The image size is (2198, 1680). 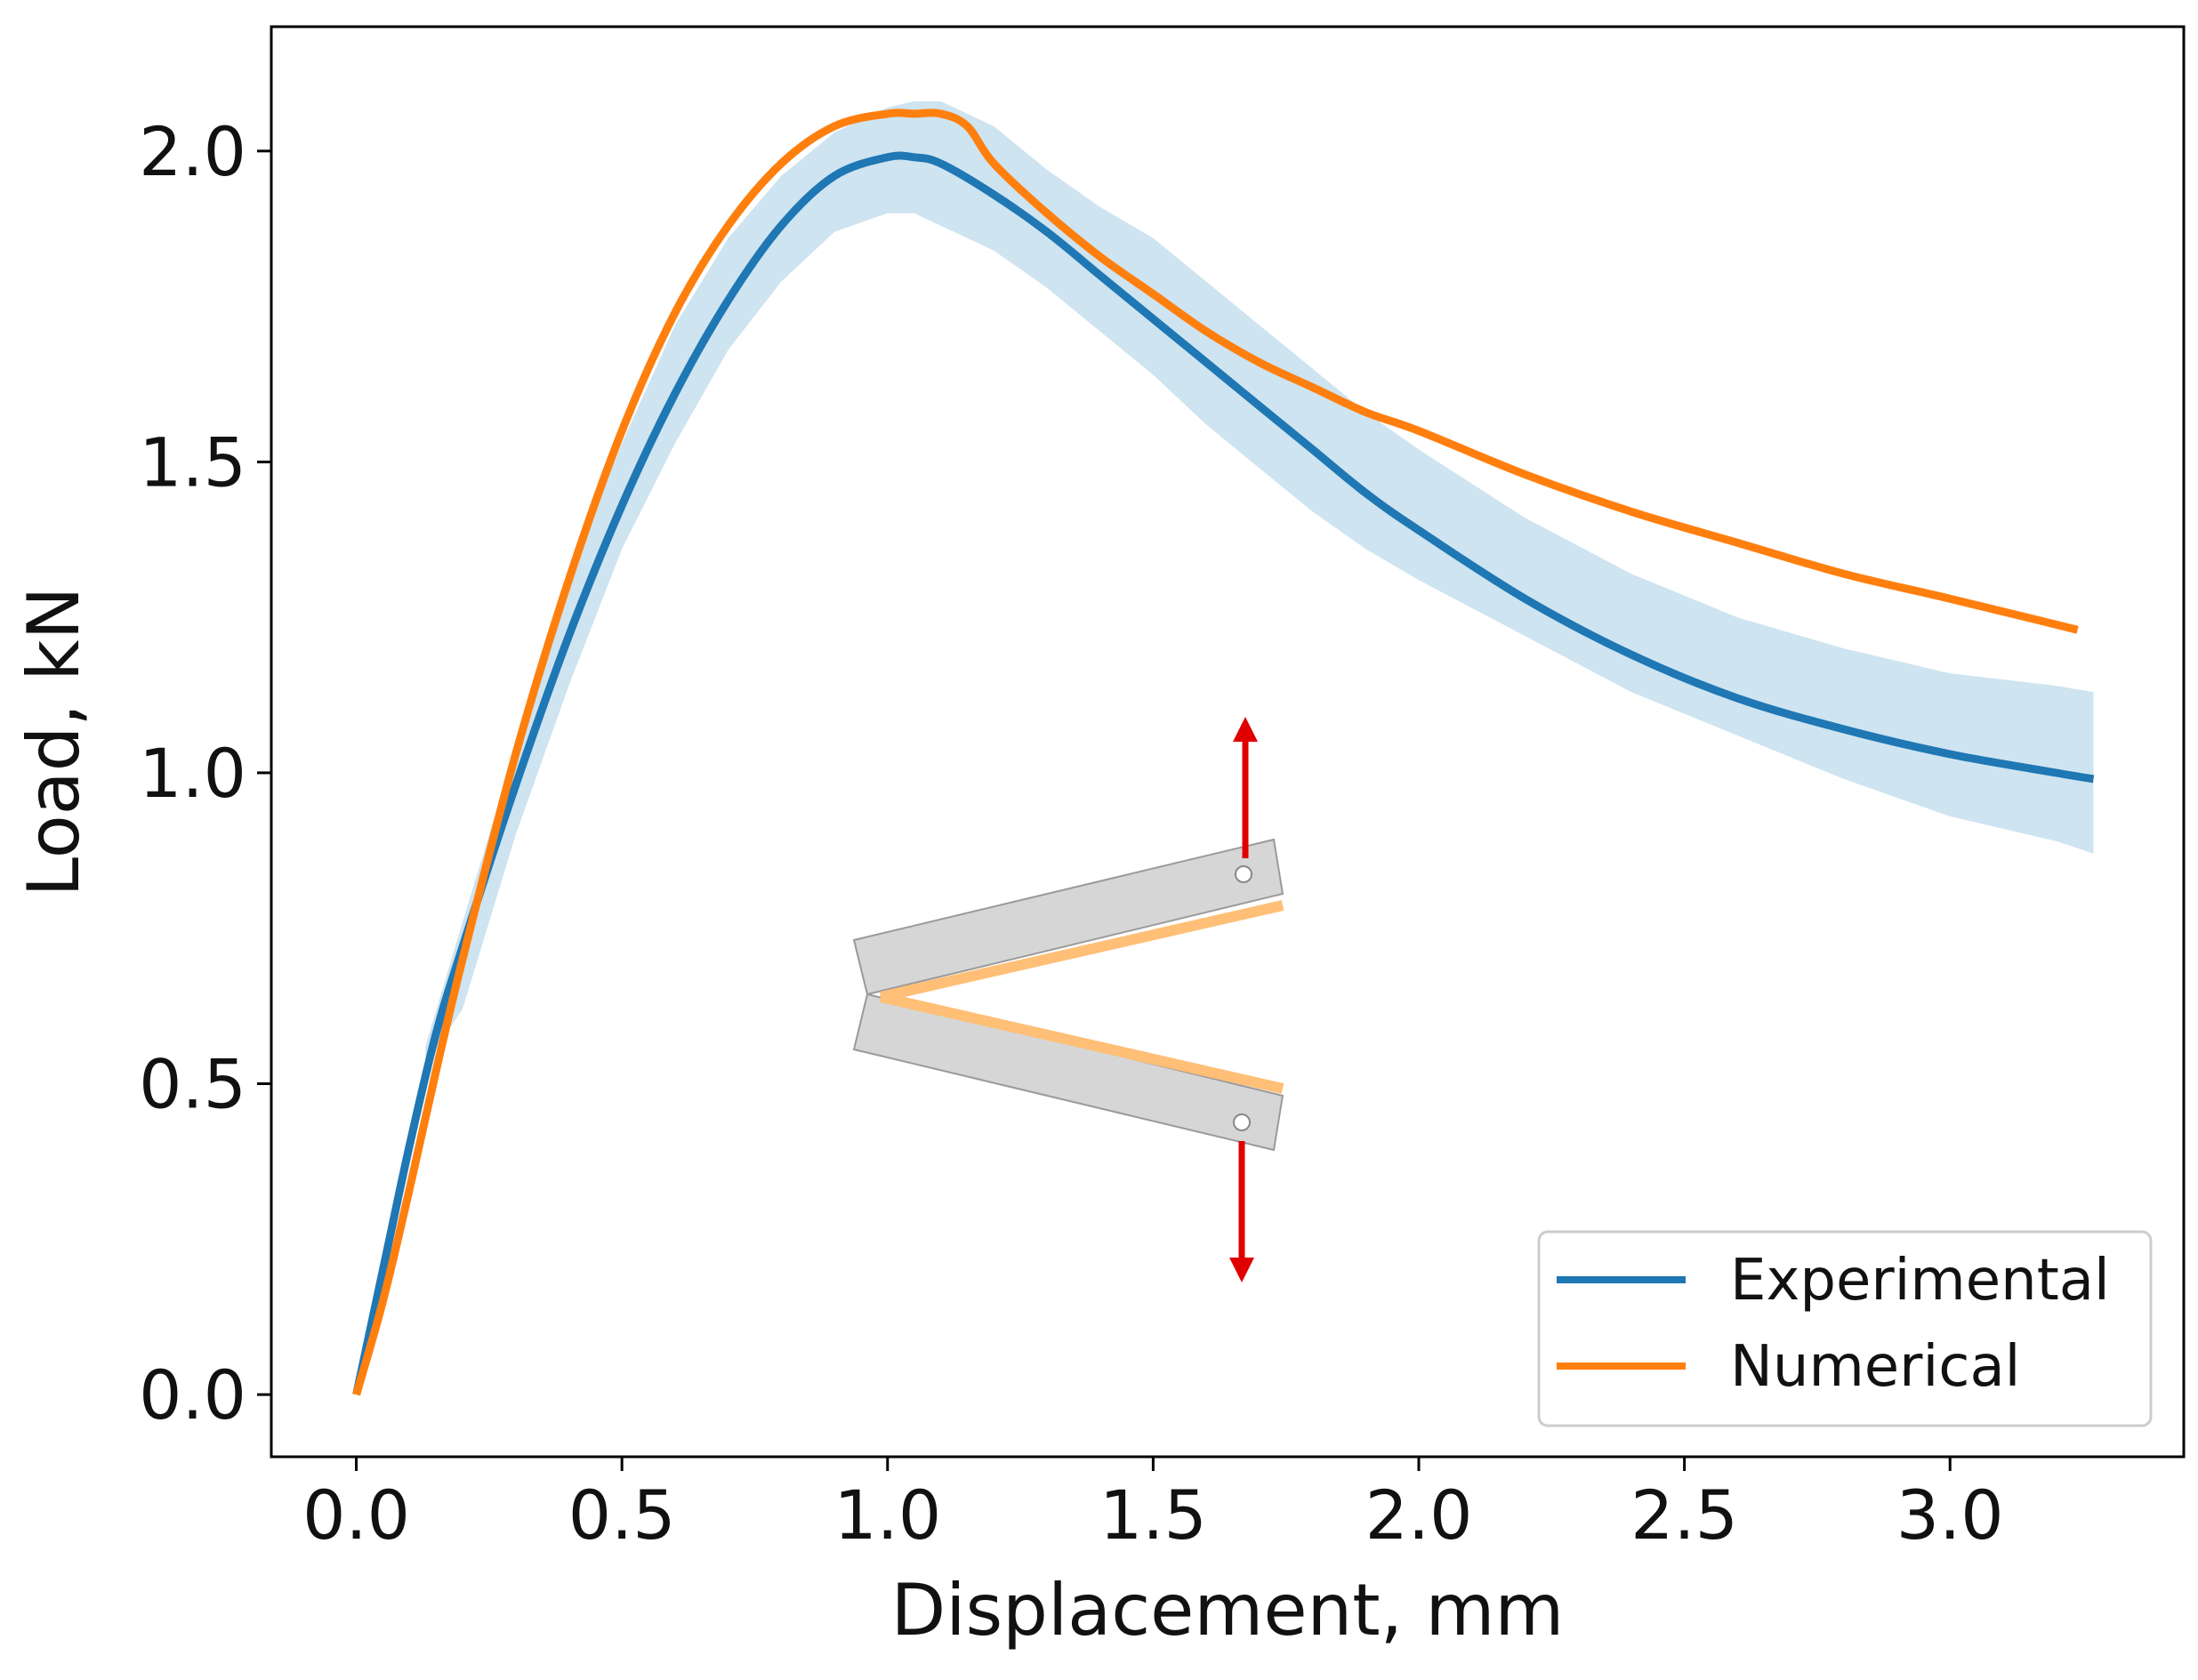 What do you see at coordinates (193, 151) in the screenshot?
I see `y-tick-label: 2.0` at bounding box center [193, 151].